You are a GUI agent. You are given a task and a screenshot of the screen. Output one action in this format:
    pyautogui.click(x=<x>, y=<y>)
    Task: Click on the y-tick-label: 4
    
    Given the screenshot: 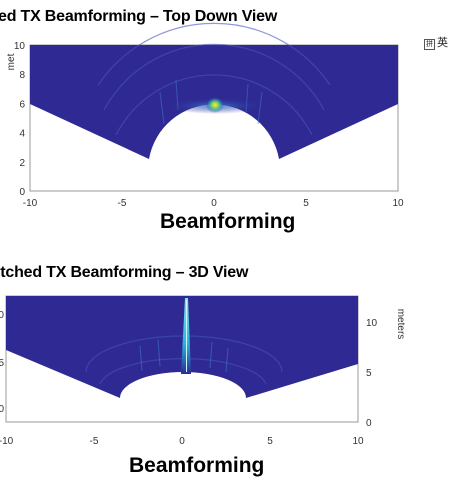 What is the action you would take?
    pyautogui.click(x=22, y=134)
    